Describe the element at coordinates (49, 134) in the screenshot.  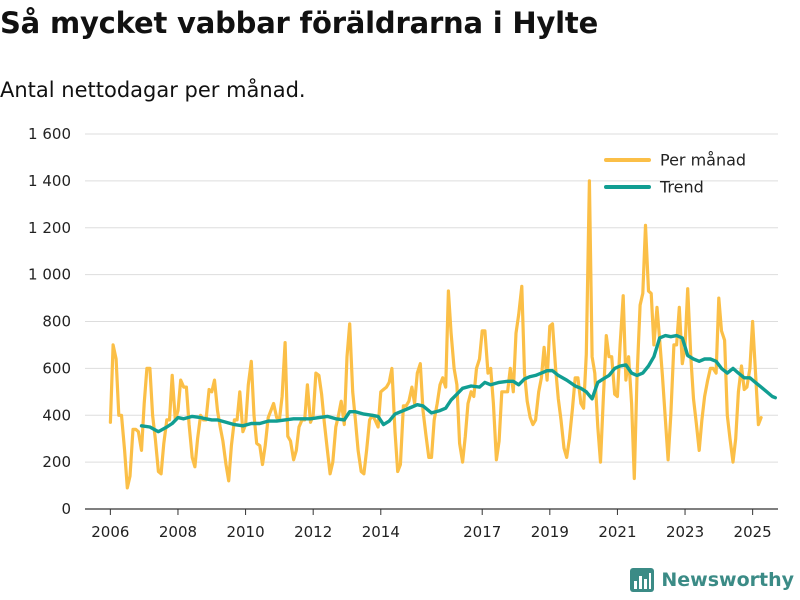
I see `y-tick-label: 1 600` at that location.